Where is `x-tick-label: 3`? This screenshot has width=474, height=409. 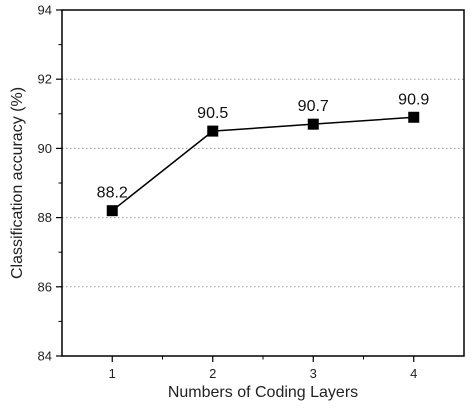 x-tick-label: 3 is located at coordinates (313, 373).